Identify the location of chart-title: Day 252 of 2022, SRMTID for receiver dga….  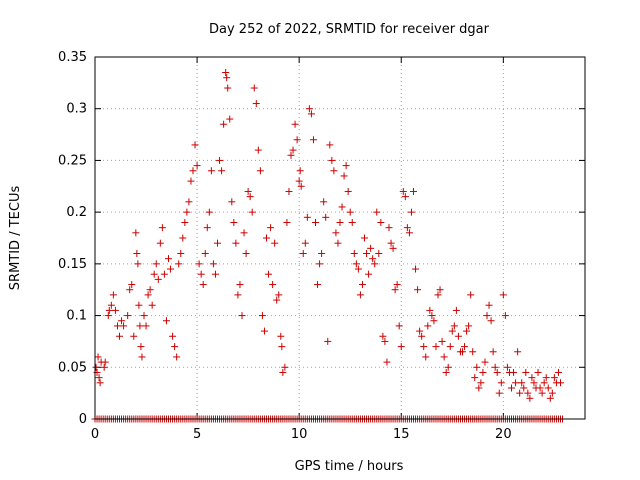
(349, 29).